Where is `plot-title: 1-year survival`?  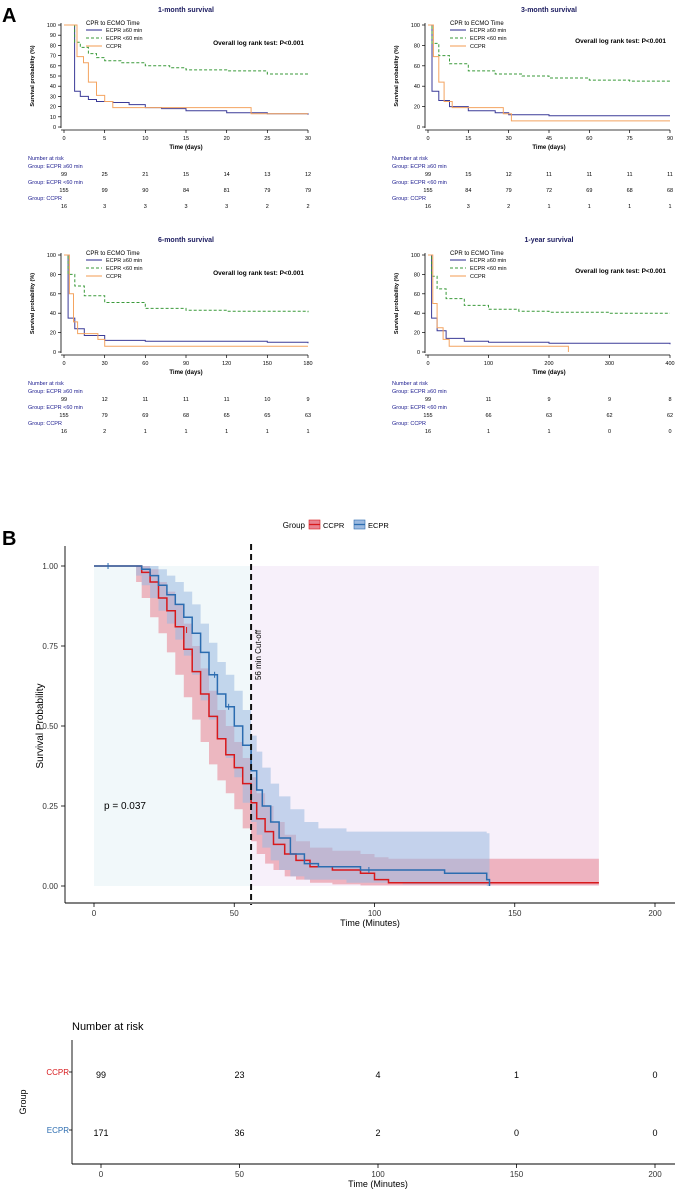 plot-title: 1-year survival is located at coordinates (548, 240).